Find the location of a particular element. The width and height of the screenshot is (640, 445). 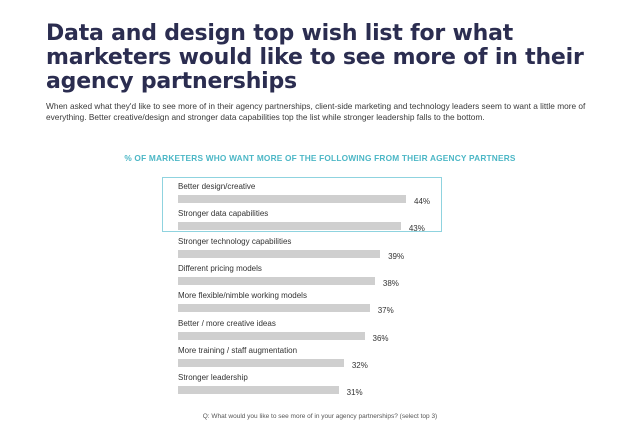

category-label: Stronger data capabilities is located at coordinates (223, 214).